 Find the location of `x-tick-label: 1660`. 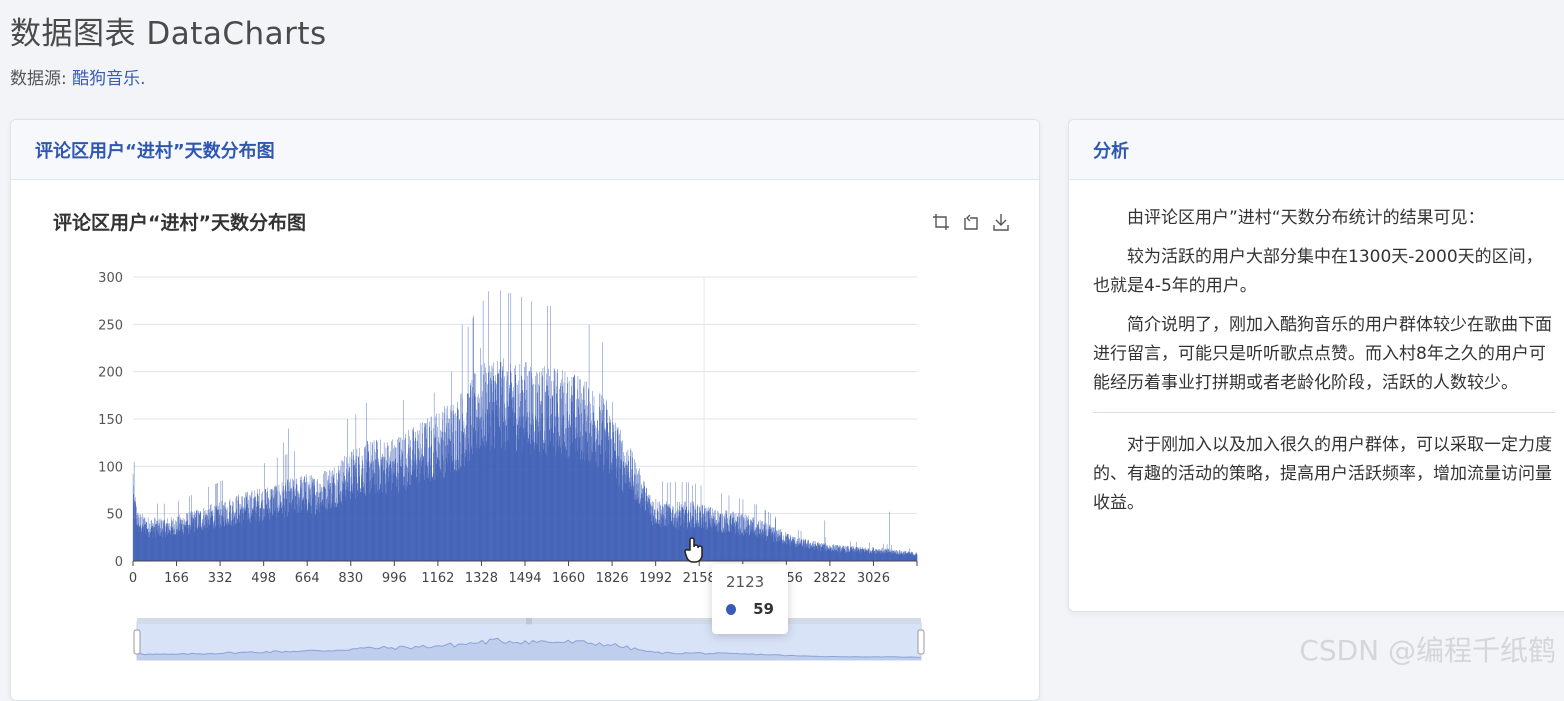

x-tick-label: 1660 is located at coordinates (568, 578).